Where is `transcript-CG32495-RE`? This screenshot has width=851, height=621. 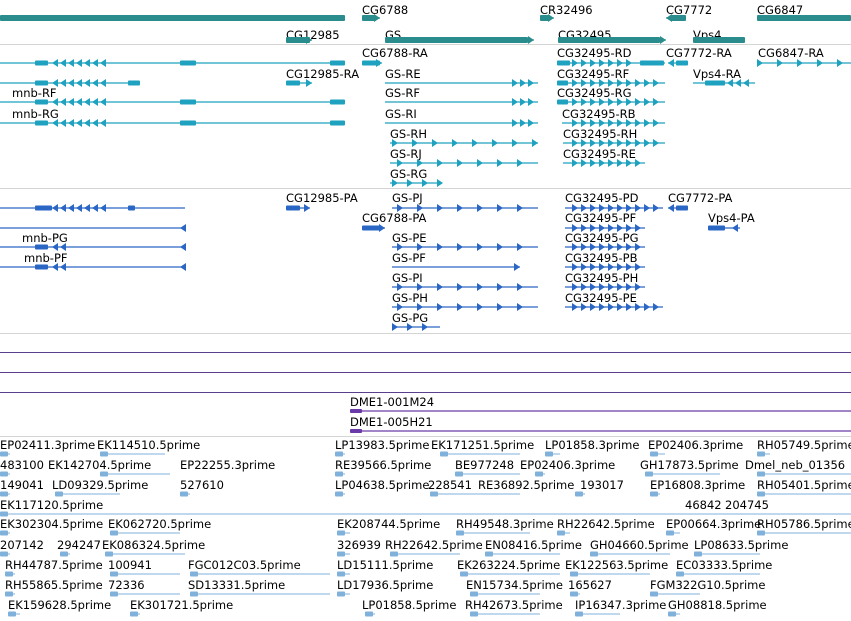 transcript-CG32495-RE is located at coordinates (425, 163).